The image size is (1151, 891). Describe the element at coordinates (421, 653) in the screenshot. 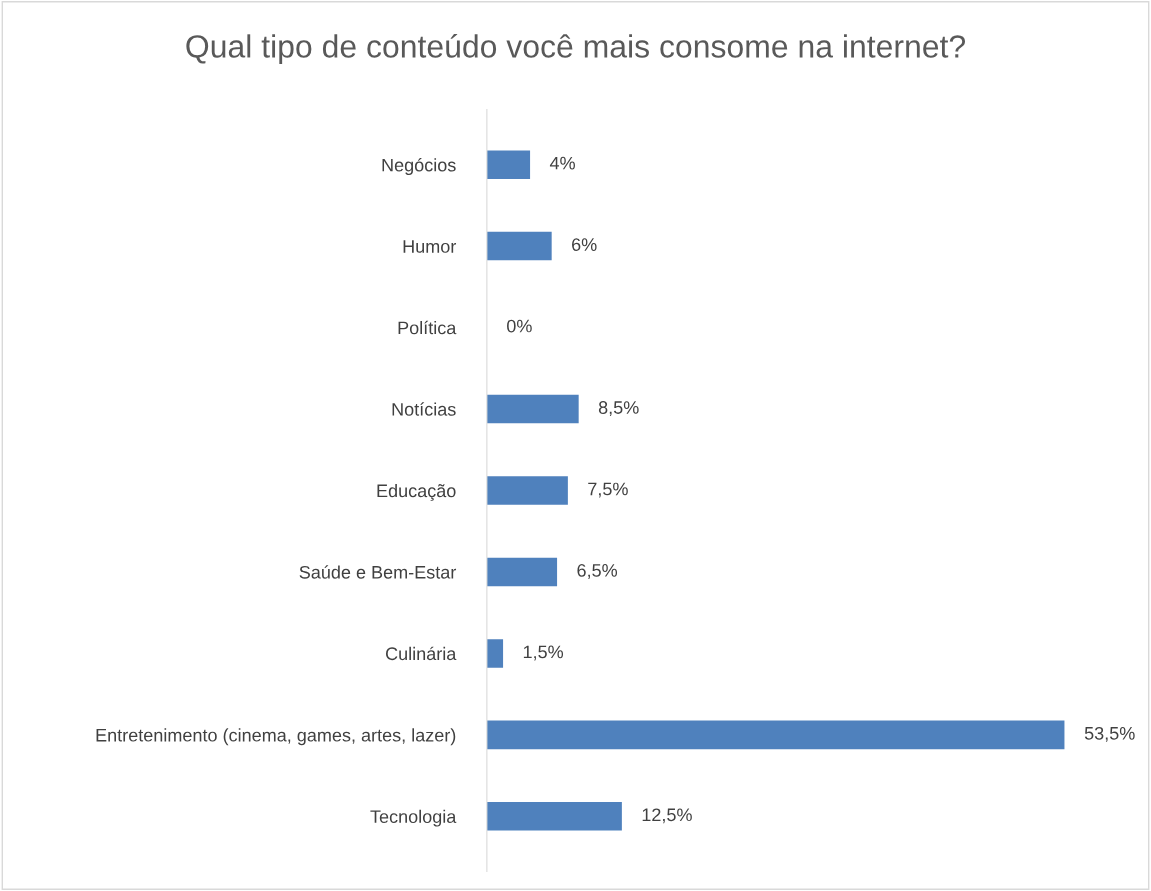

I see `y-tick-label: Culinária` at that location.